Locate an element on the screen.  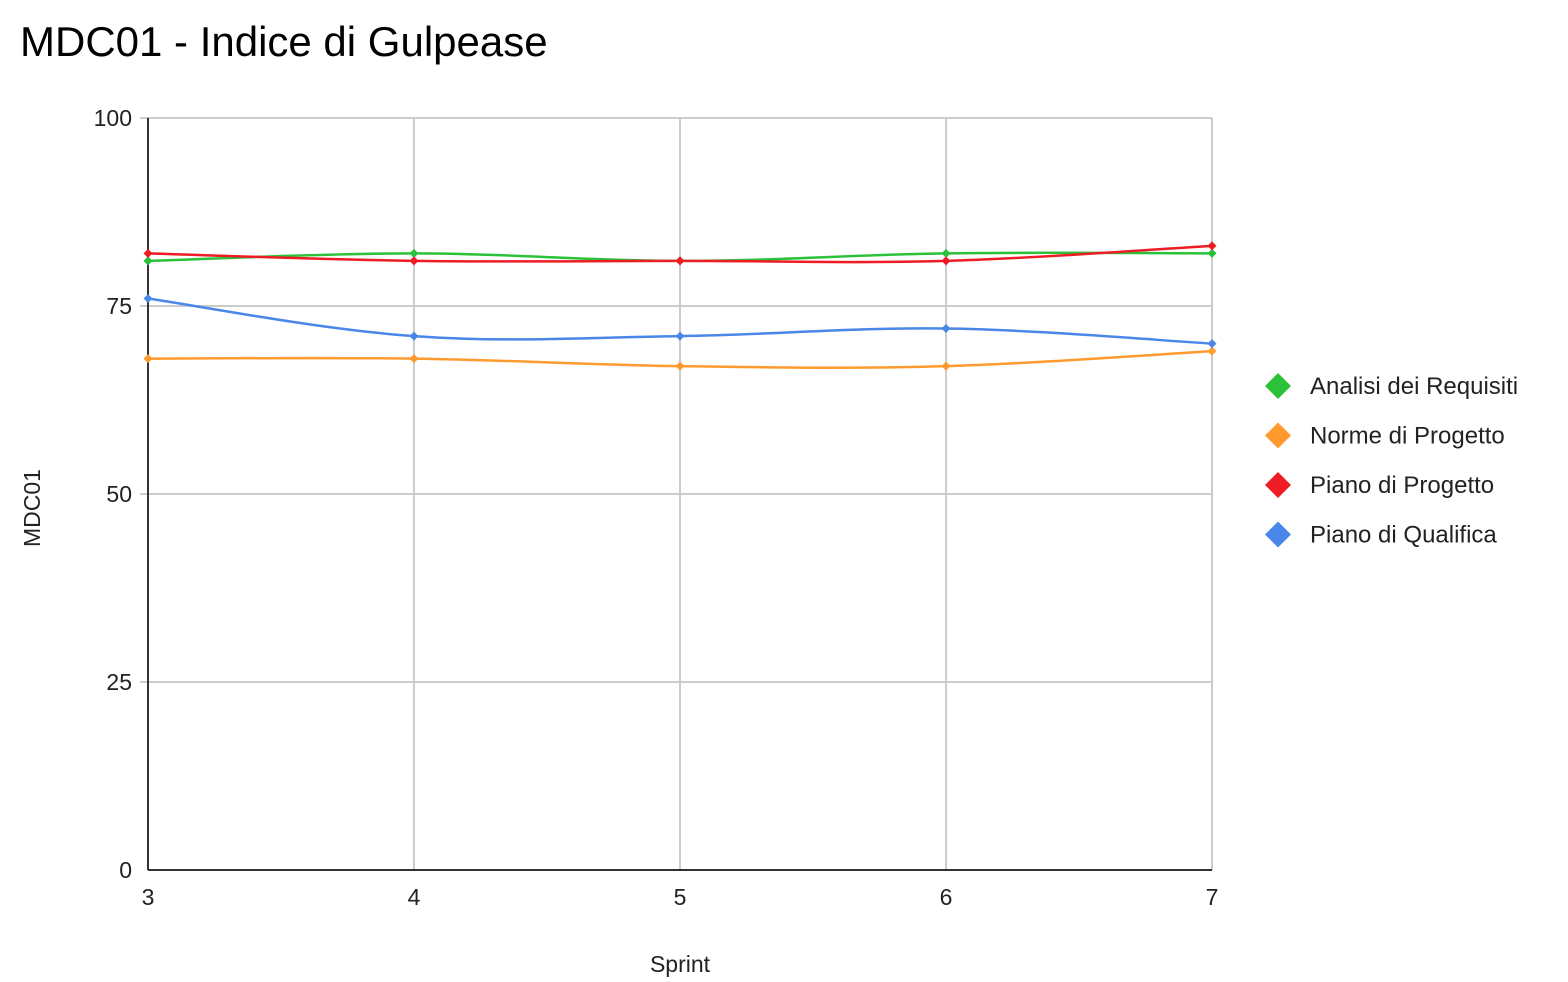
legend-item-piano-di-progetto: Piano di Progetto is located at coordinates (1379, 485).